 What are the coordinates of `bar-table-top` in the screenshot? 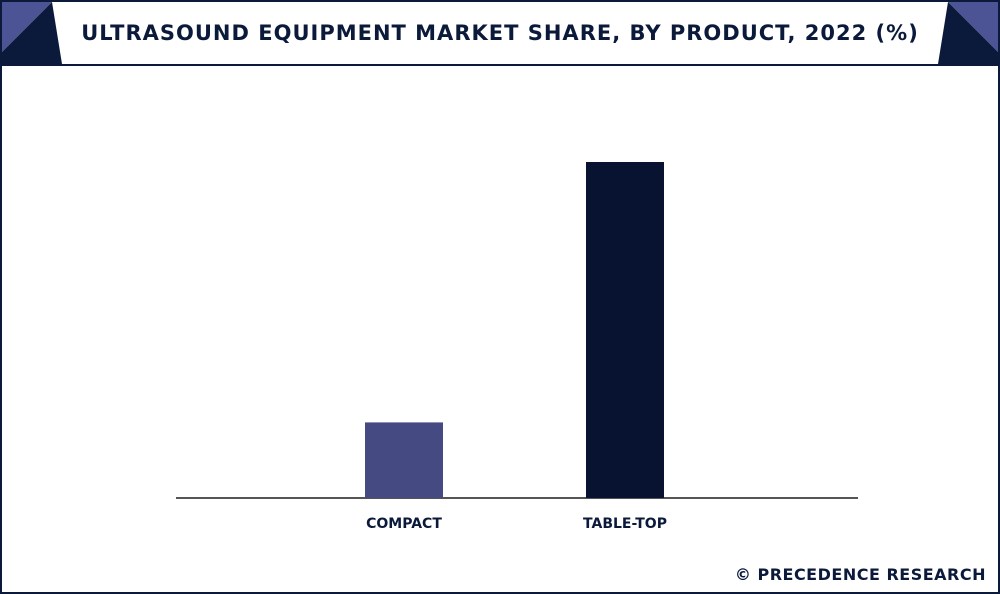 It's located at (625, 330).